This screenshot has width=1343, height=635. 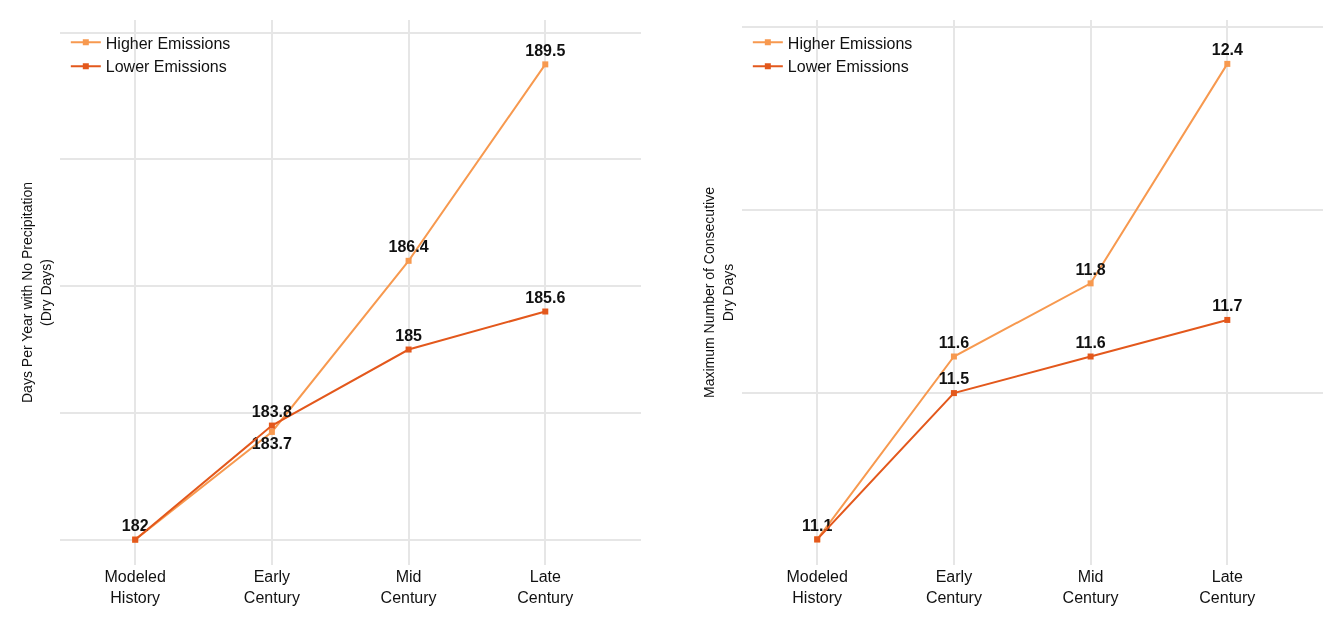 What do you see at coordinates (409, 335) in the screenshot?
I see `data-label: 185` at bounding box center [409, 335].